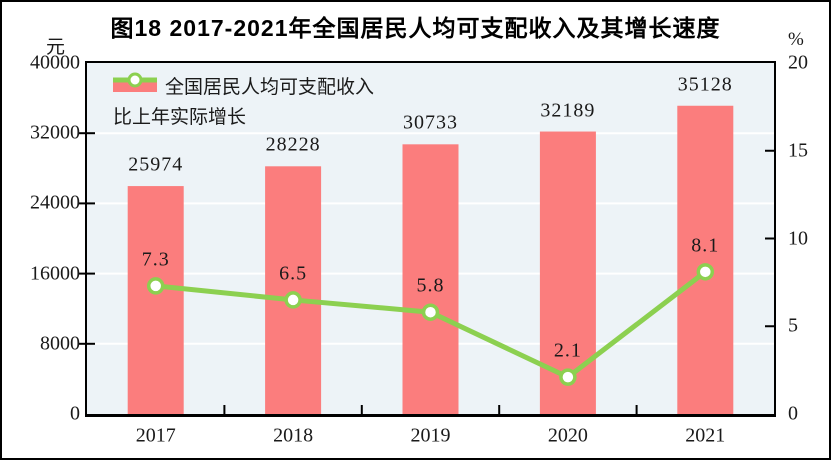 This screenshot has width=831, height=460. What do you see at coordinates (705, 245) in the screenshot?
I see `line-value-label-2021: 8.1` at bounding box center [705, 245].